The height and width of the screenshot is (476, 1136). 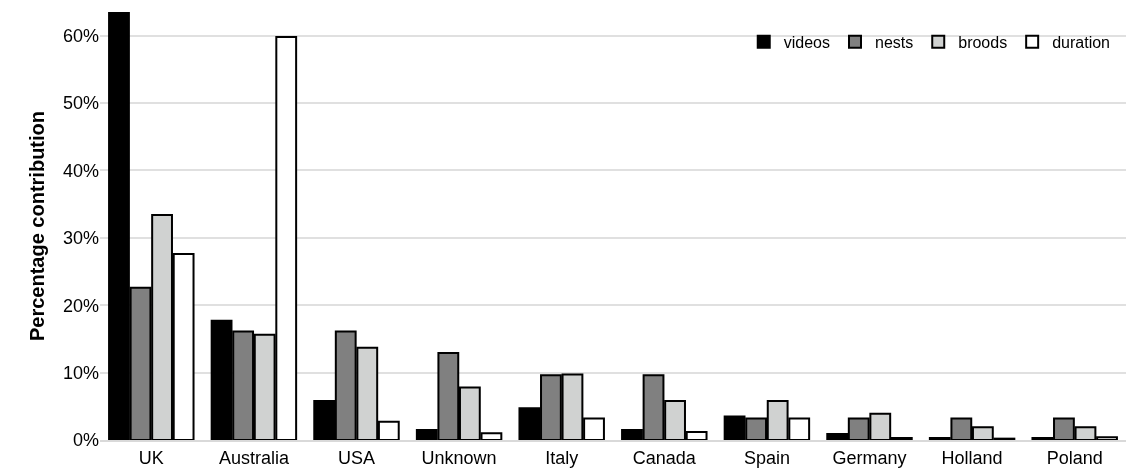 What do you see at coordinates (972, 457) in the screenshot?
I see `x-tick-label: Holland` at bounding box center [972, 457].